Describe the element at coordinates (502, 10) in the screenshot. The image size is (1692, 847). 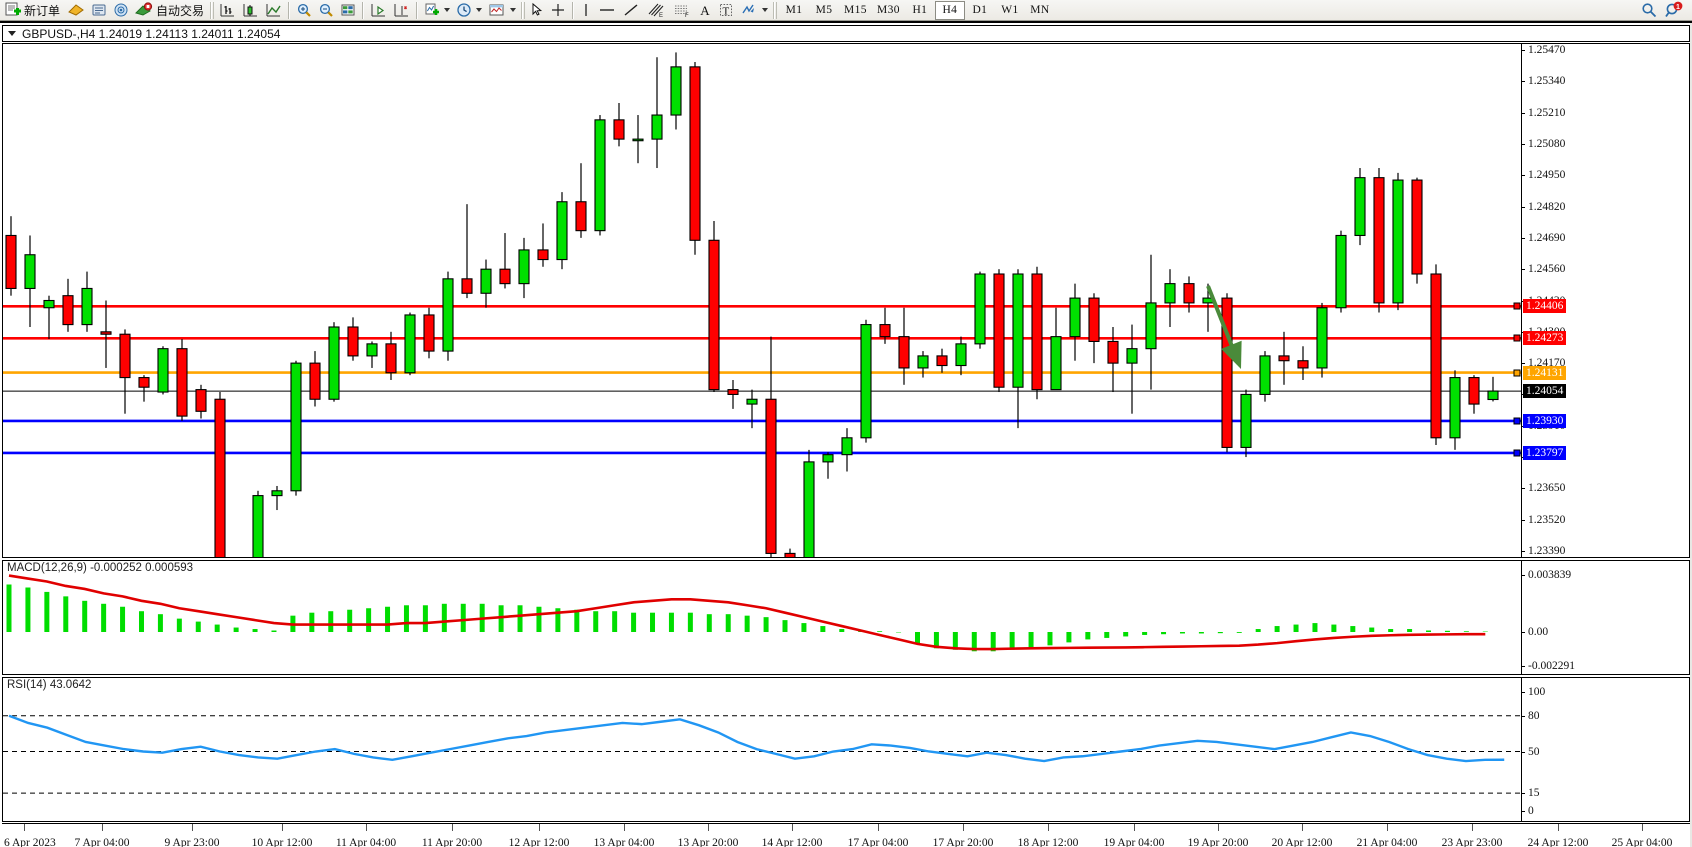
I see `templates-button` at that location.